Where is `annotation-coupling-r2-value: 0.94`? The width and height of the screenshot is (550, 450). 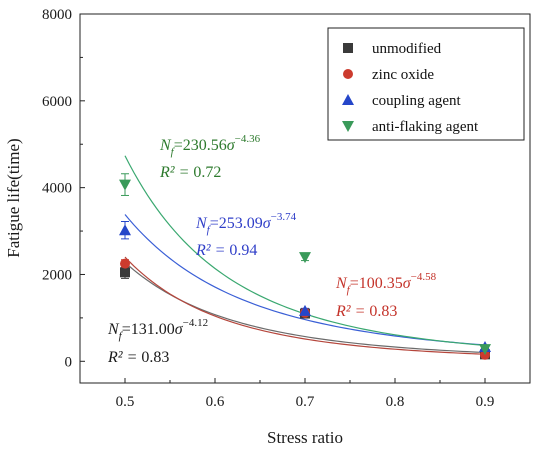 annotation-coupling-r2-value: 0.94 is located at coordinates (243, 250).